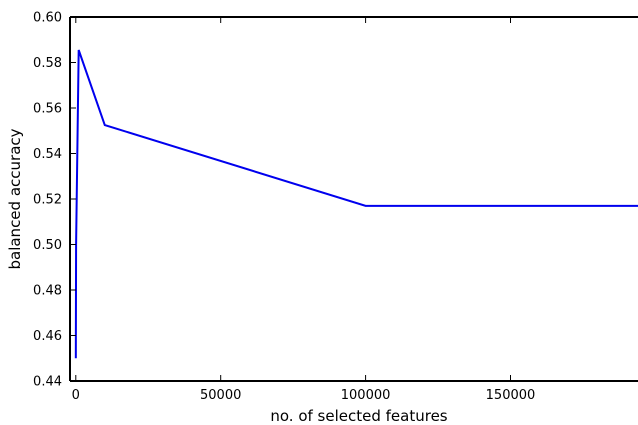 The height and width of the screenshot is (425, 638). I want to click on y-tick-label: 0.52, so click(47, 200).